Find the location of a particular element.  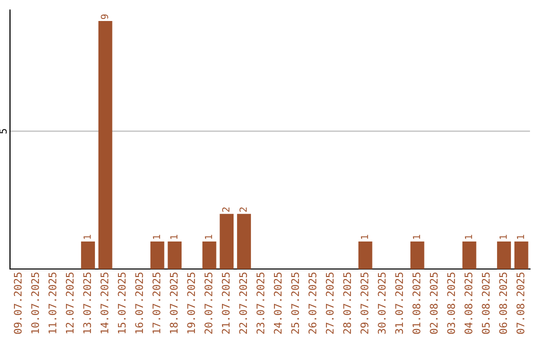

x-tick-label: 09.07.2025 is located at coordinates (18, 303).